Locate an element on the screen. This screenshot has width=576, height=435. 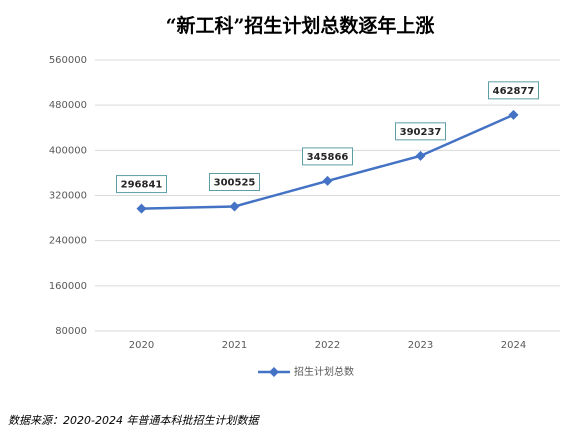
y-tick-label: 480000 is located at coordinates (68, 105).